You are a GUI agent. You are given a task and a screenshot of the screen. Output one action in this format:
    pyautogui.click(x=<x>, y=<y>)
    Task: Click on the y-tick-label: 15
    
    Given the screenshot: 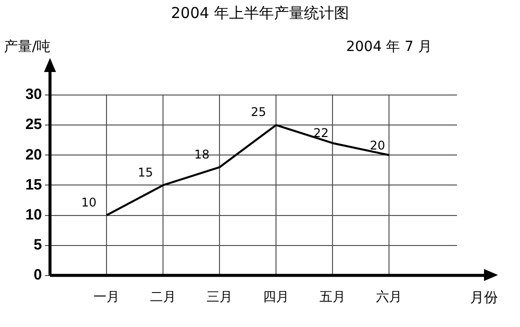 What is the action you would take?
    pyautogui.click(x=33, y=185)
    